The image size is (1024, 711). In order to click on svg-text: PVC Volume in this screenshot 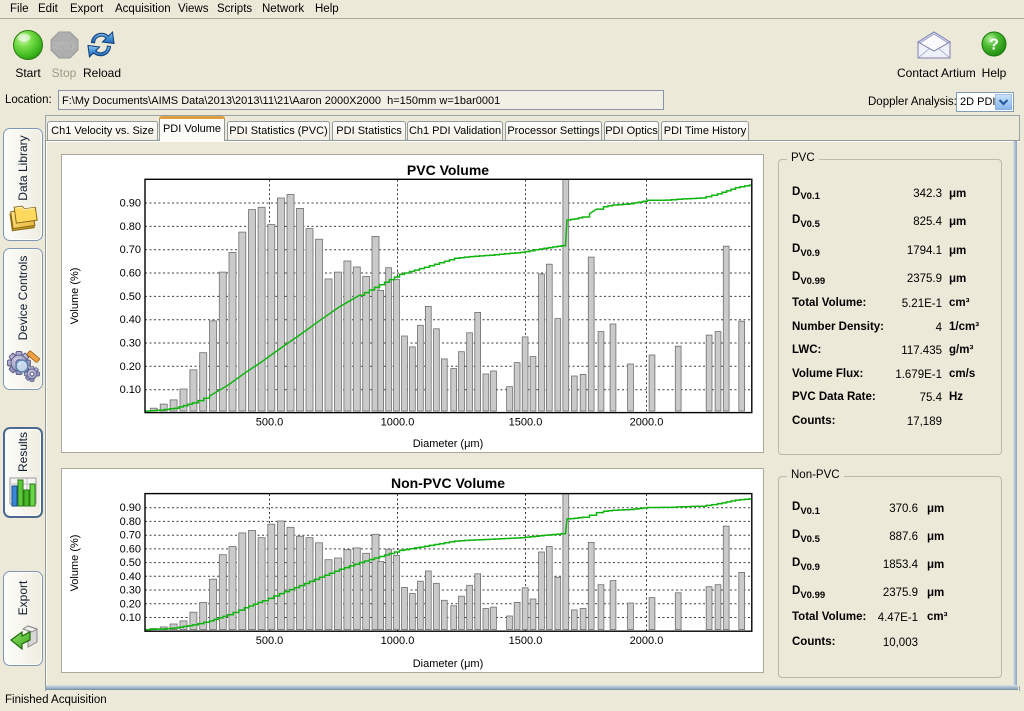, I will do `click(448, 170)`.